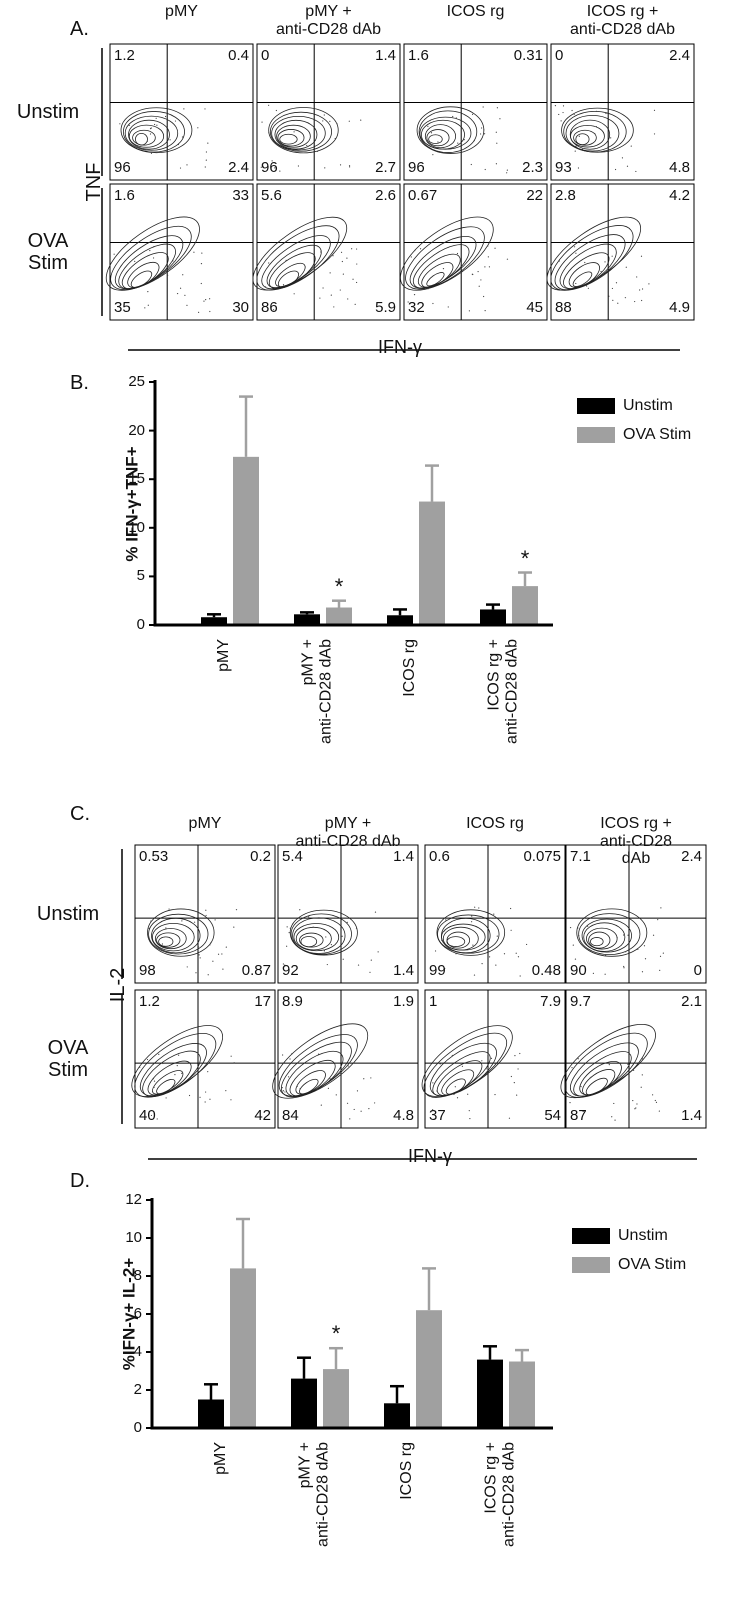 This screenshot has height=1601, width=738. I want to click on quadrant-value: 0.53, so click(154, 856).